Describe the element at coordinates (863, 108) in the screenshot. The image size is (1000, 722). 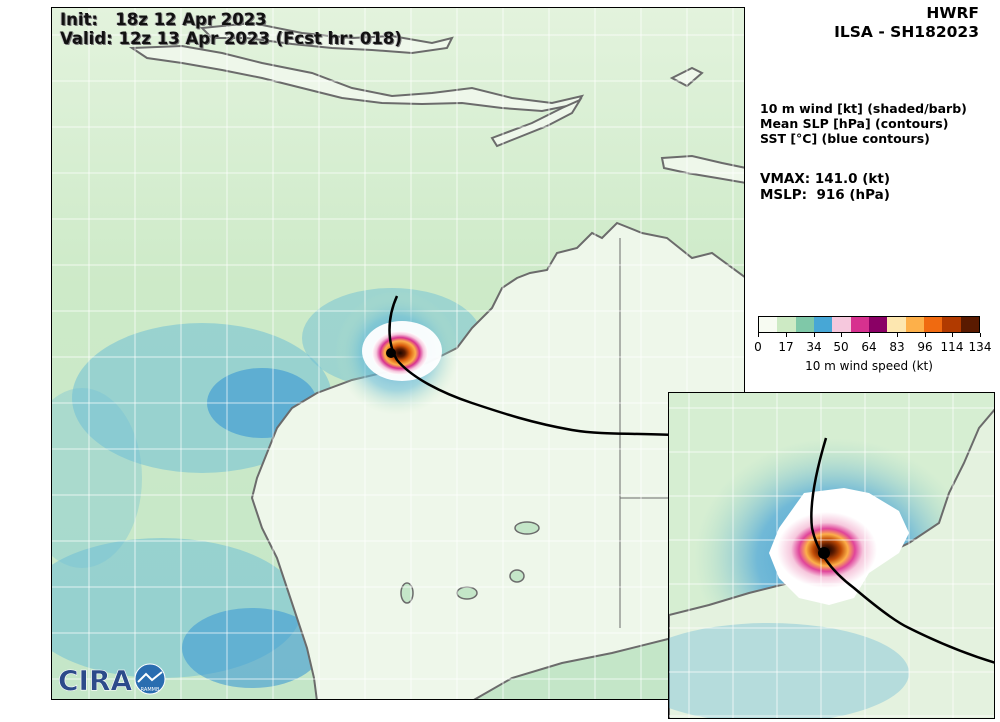
I see `field-description-wind: 10 m wind [kt] (shaded/barb)` at that location.